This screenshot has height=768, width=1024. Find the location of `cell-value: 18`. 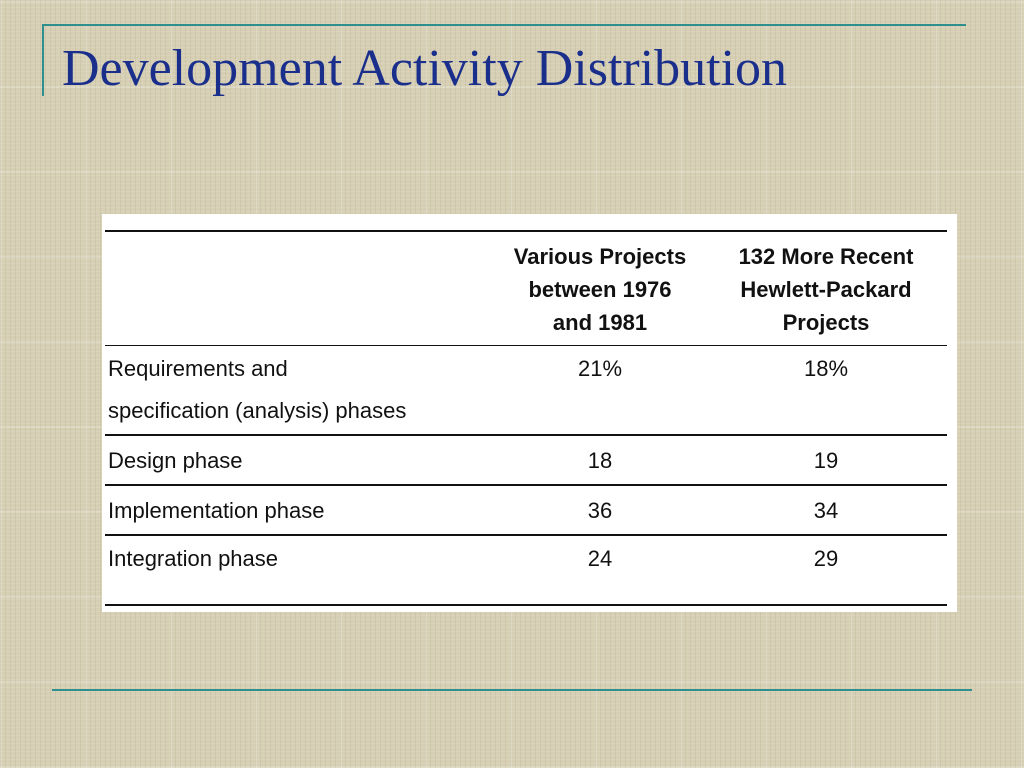

cell-value: 18 is located at coordinates (600, 460).